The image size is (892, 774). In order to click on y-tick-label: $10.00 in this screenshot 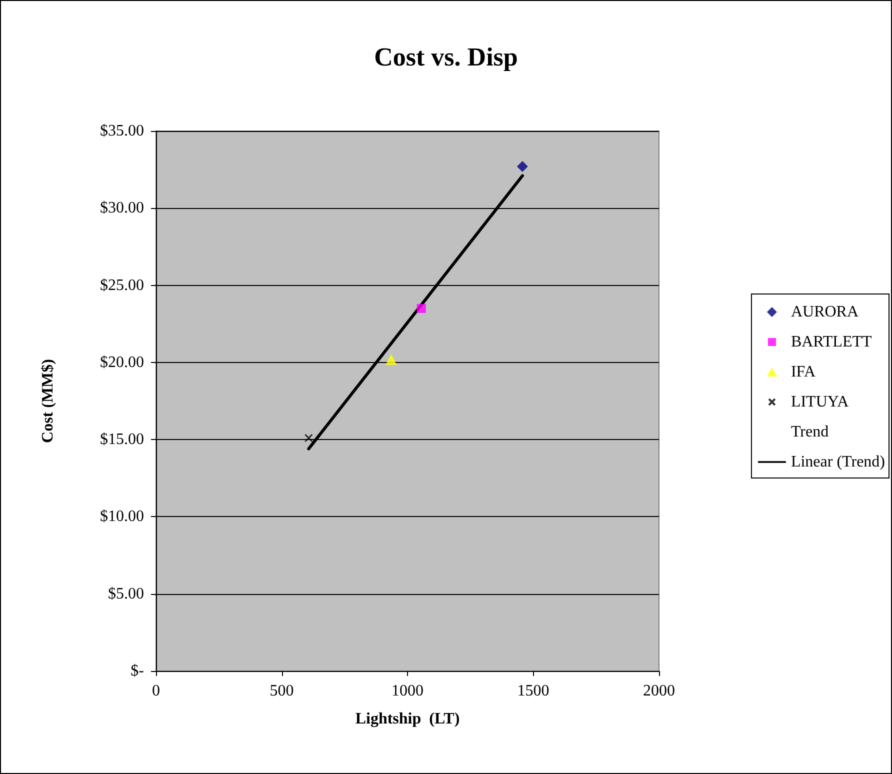, I will do `click(122, 517)`.